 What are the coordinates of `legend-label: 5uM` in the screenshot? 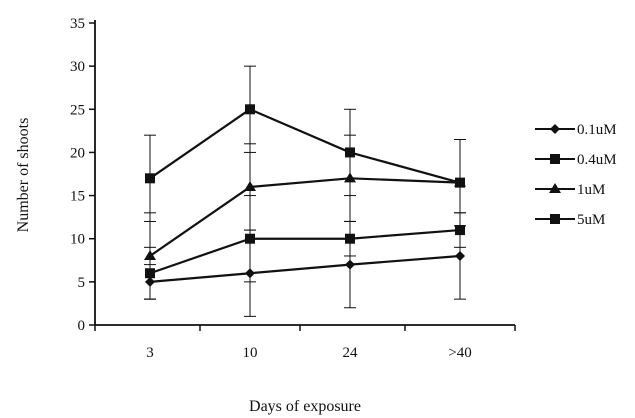 It's located at (591, 220).